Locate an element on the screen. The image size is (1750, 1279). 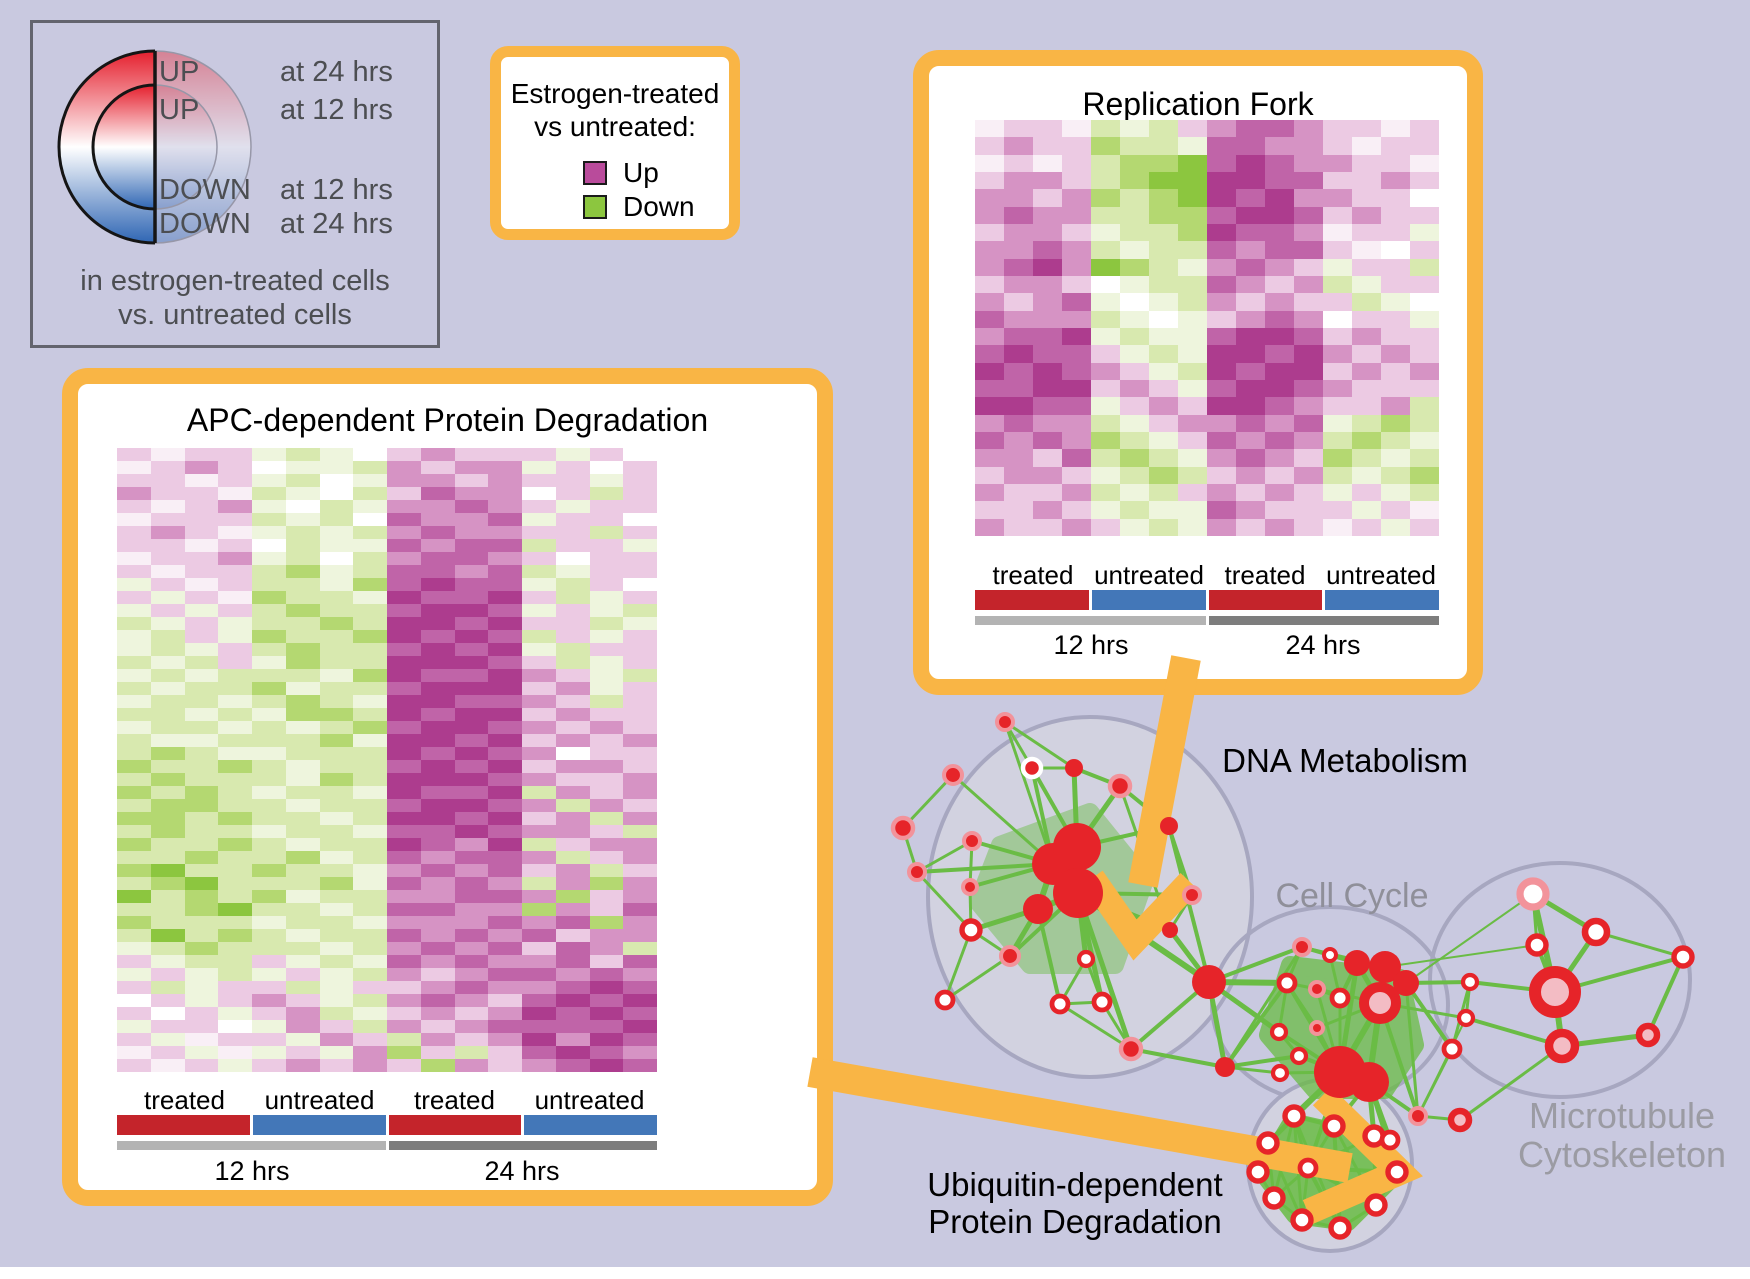
rf-condition-bars is located at coordinates (1207, 600).